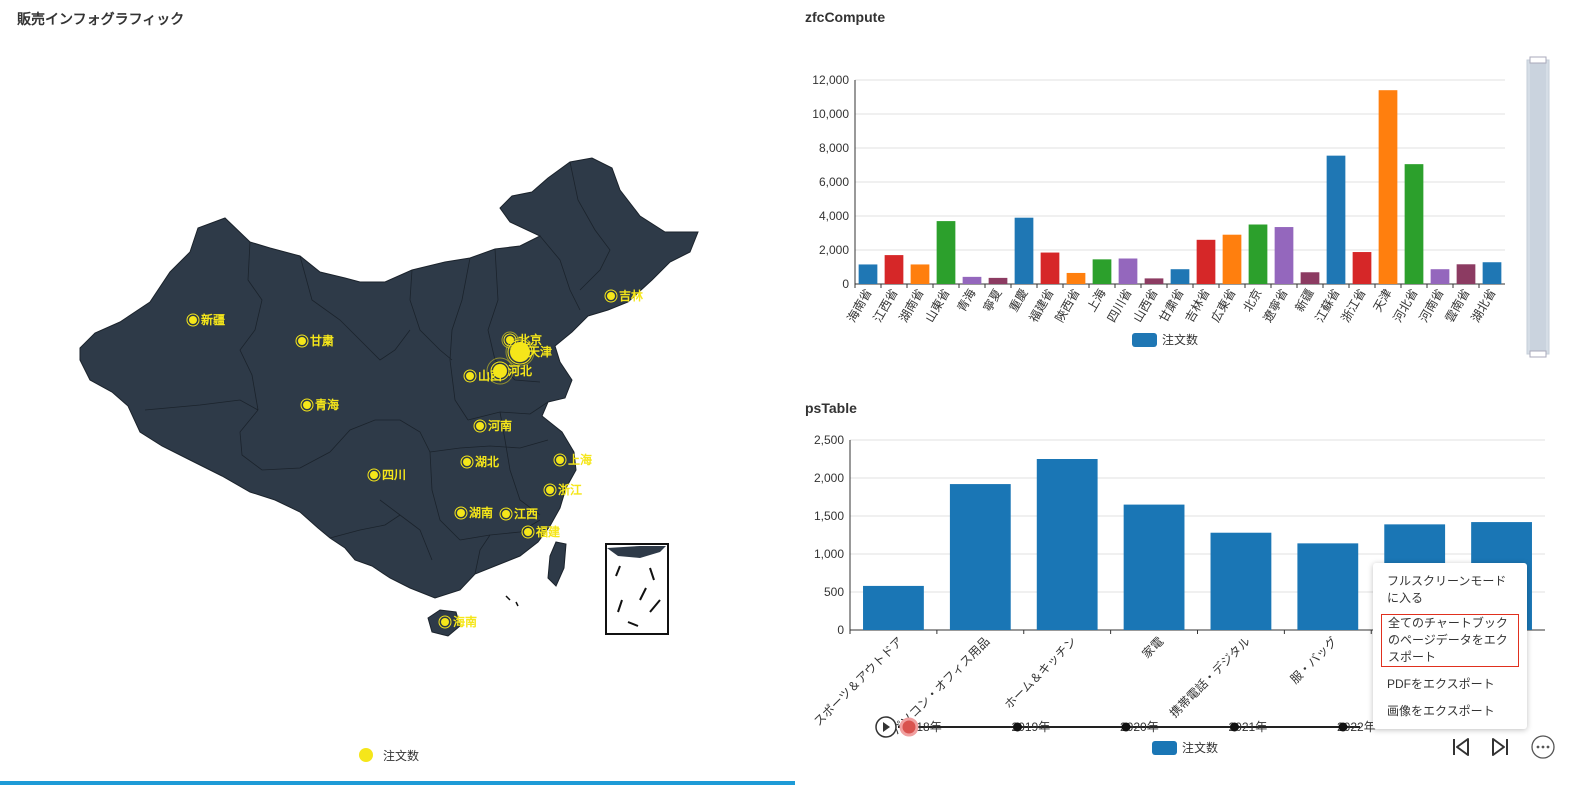  I want to click on timeline-label: 2020年, so click(1139, 727).